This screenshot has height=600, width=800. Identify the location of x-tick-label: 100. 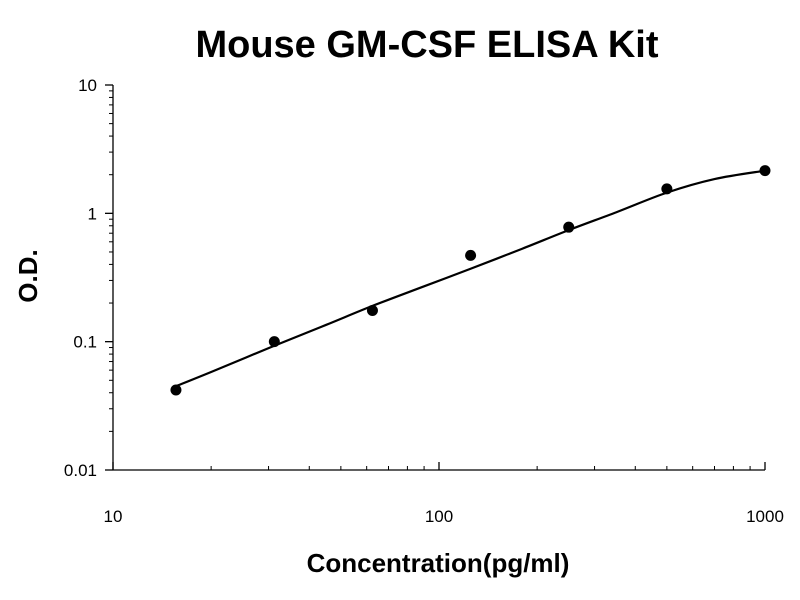
(439, 516).